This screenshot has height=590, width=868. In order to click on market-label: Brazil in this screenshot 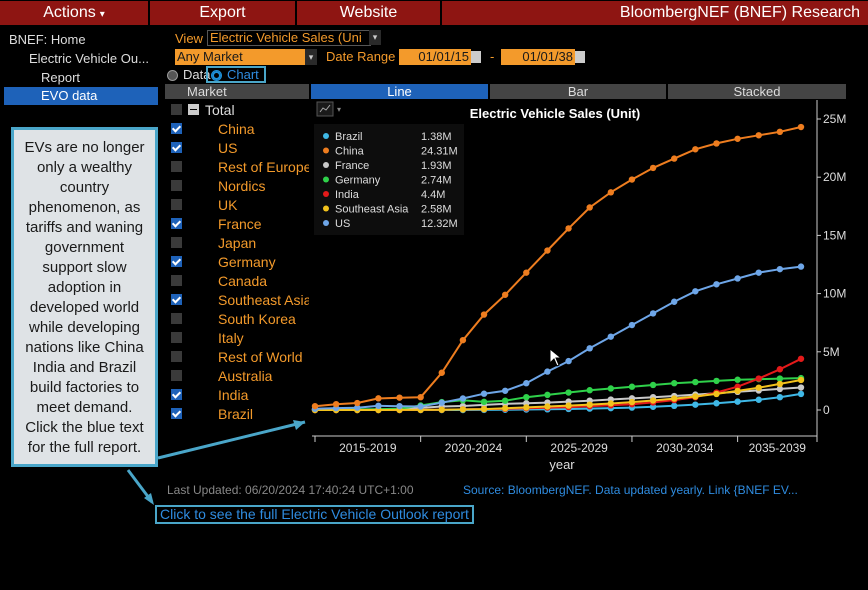, I will do `click(236, 414)`.